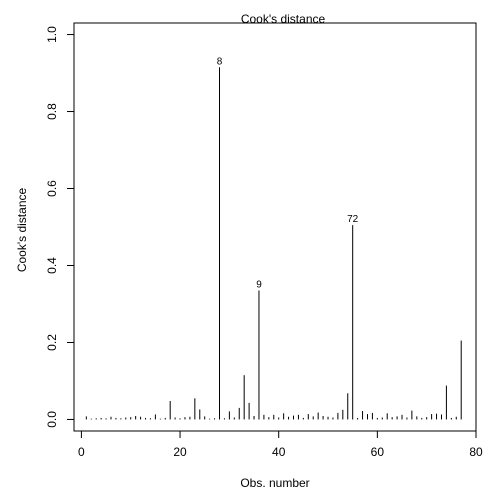  What do you see at coordinates (279, 452) in the screenshot?
I see `x-tick-label-40: 40` at bounding box center [279, 452].